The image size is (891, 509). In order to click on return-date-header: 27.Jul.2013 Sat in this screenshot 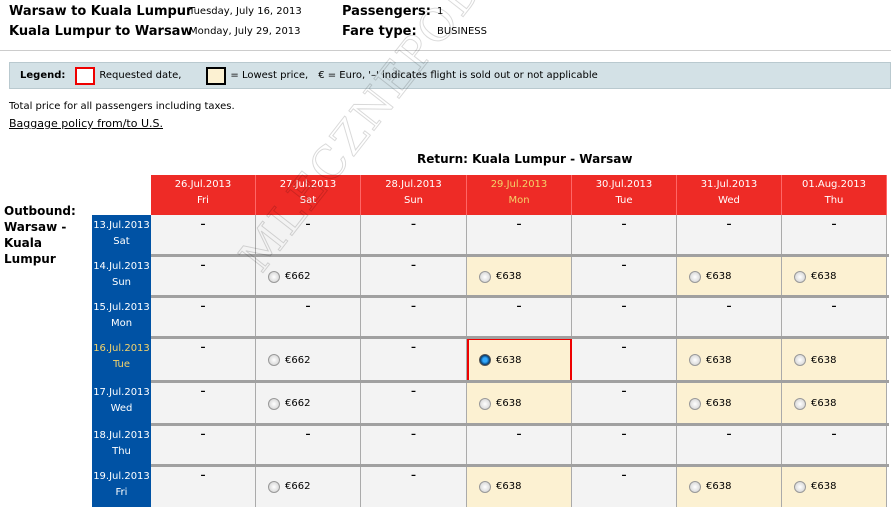, I will do `click(308, 195)`.